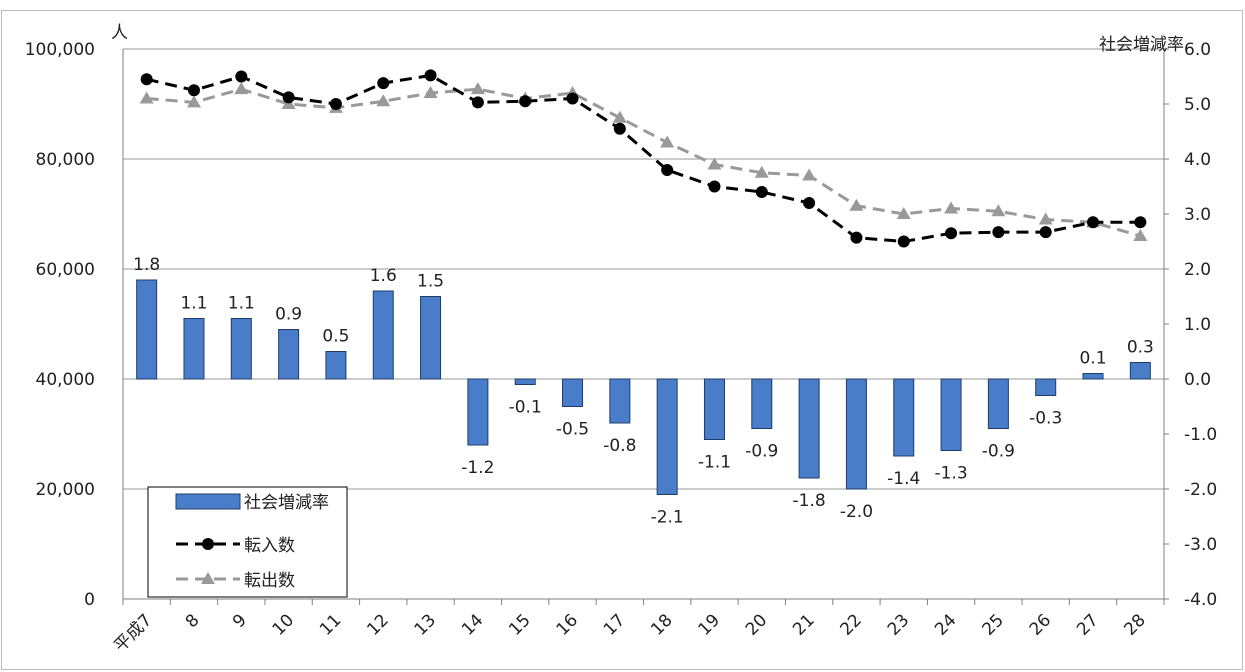 Image resolution: width=1245 pixels, height=672 pixels. Describe the element at coordinates (1092, 359) in the screenshot. I see `bar-data-label: 0.1` at that location.